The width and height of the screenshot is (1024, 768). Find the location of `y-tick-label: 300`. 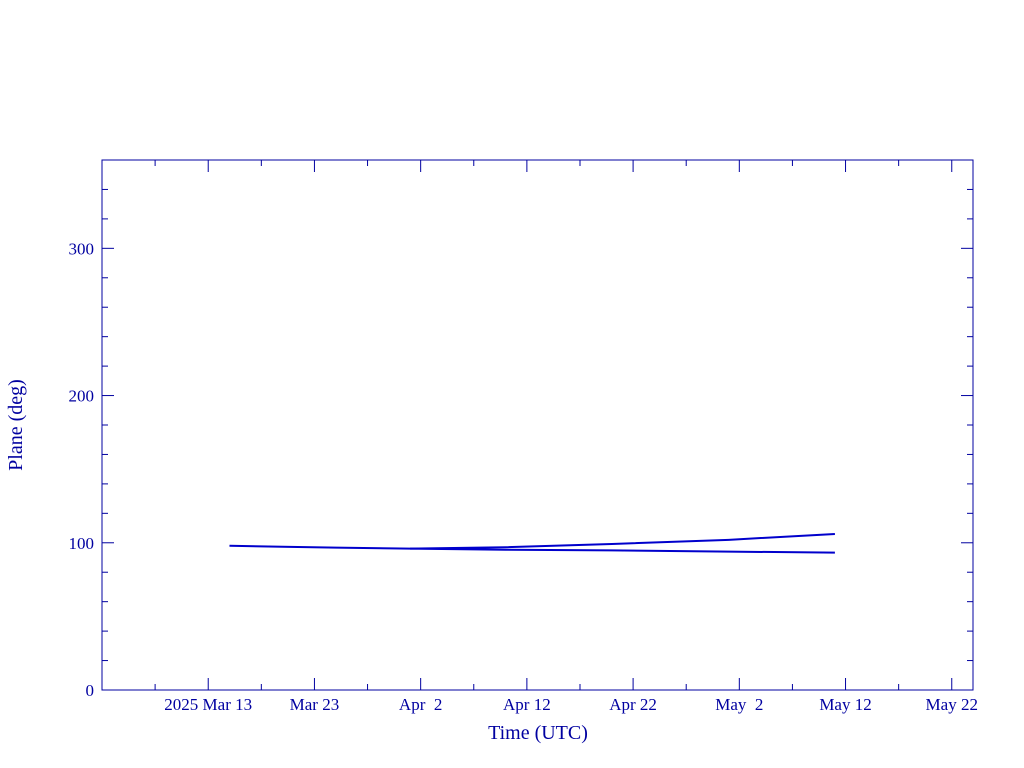

y-tick-label: 300 is located at coordinates (82, 248).